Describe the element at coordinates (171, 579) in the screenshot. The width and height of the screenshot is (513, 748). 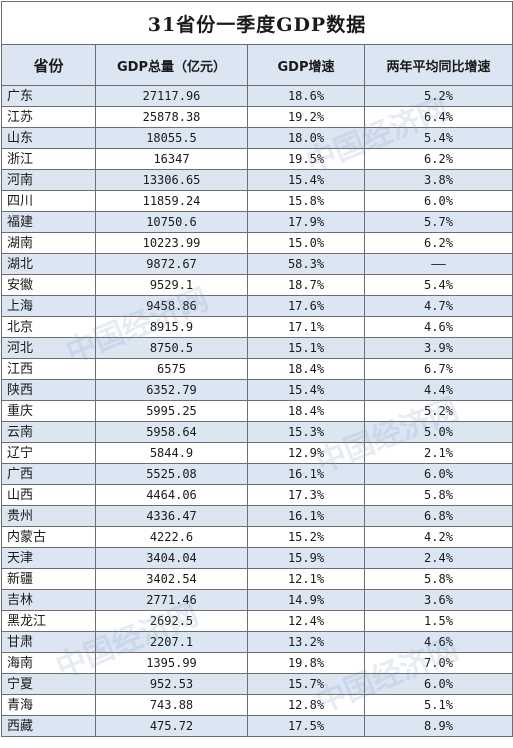
I see `gdp-total-cell: 3402.54` at that location.